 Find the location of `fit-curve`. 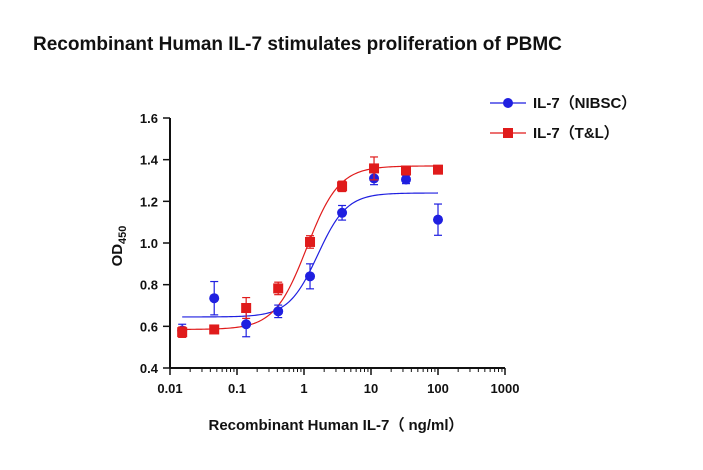

fit-curve is located at coordinates (310, 255).